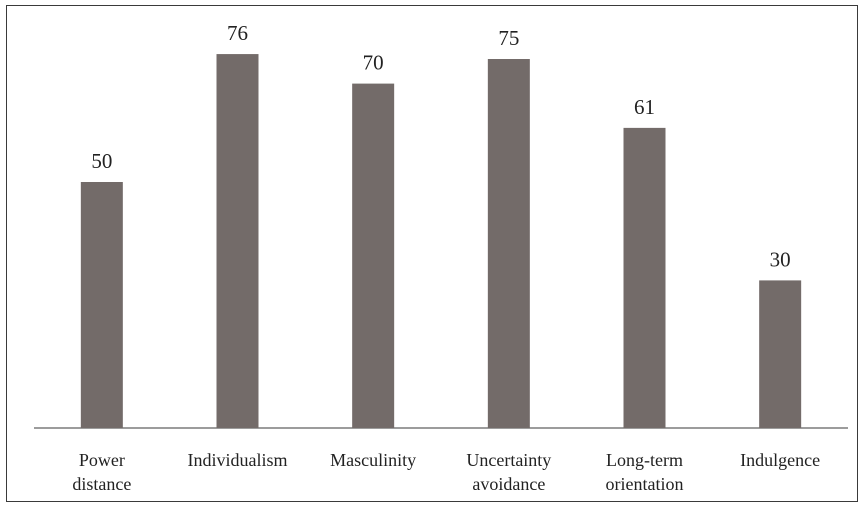 This screenshot has height=508, width=866. I want to click on data-label-4: 61, so click(644, 107).